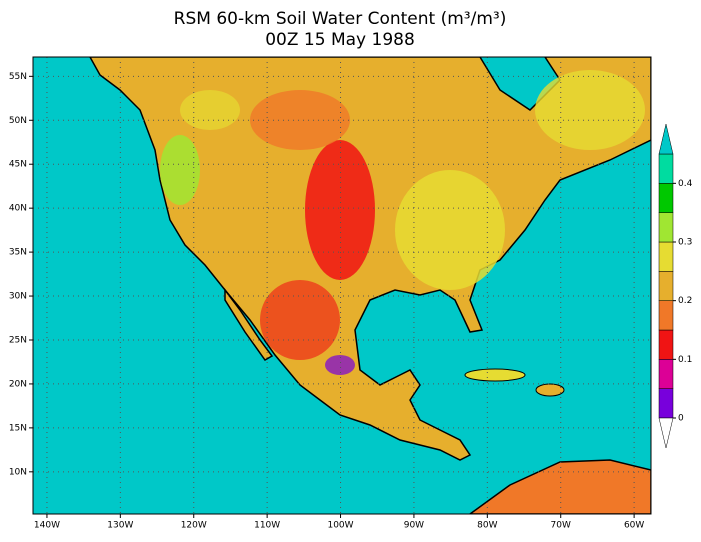  I want to click on hispaniola, so click(550, 390).